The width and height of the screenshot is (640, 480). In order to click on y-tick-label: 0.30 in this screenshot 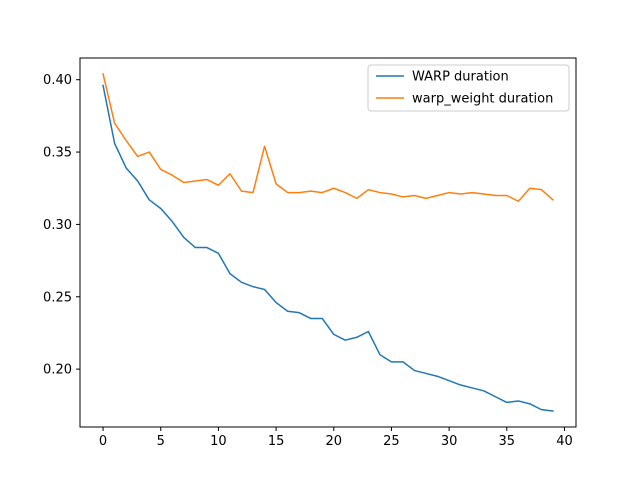, I will do `click(57, 225)`.